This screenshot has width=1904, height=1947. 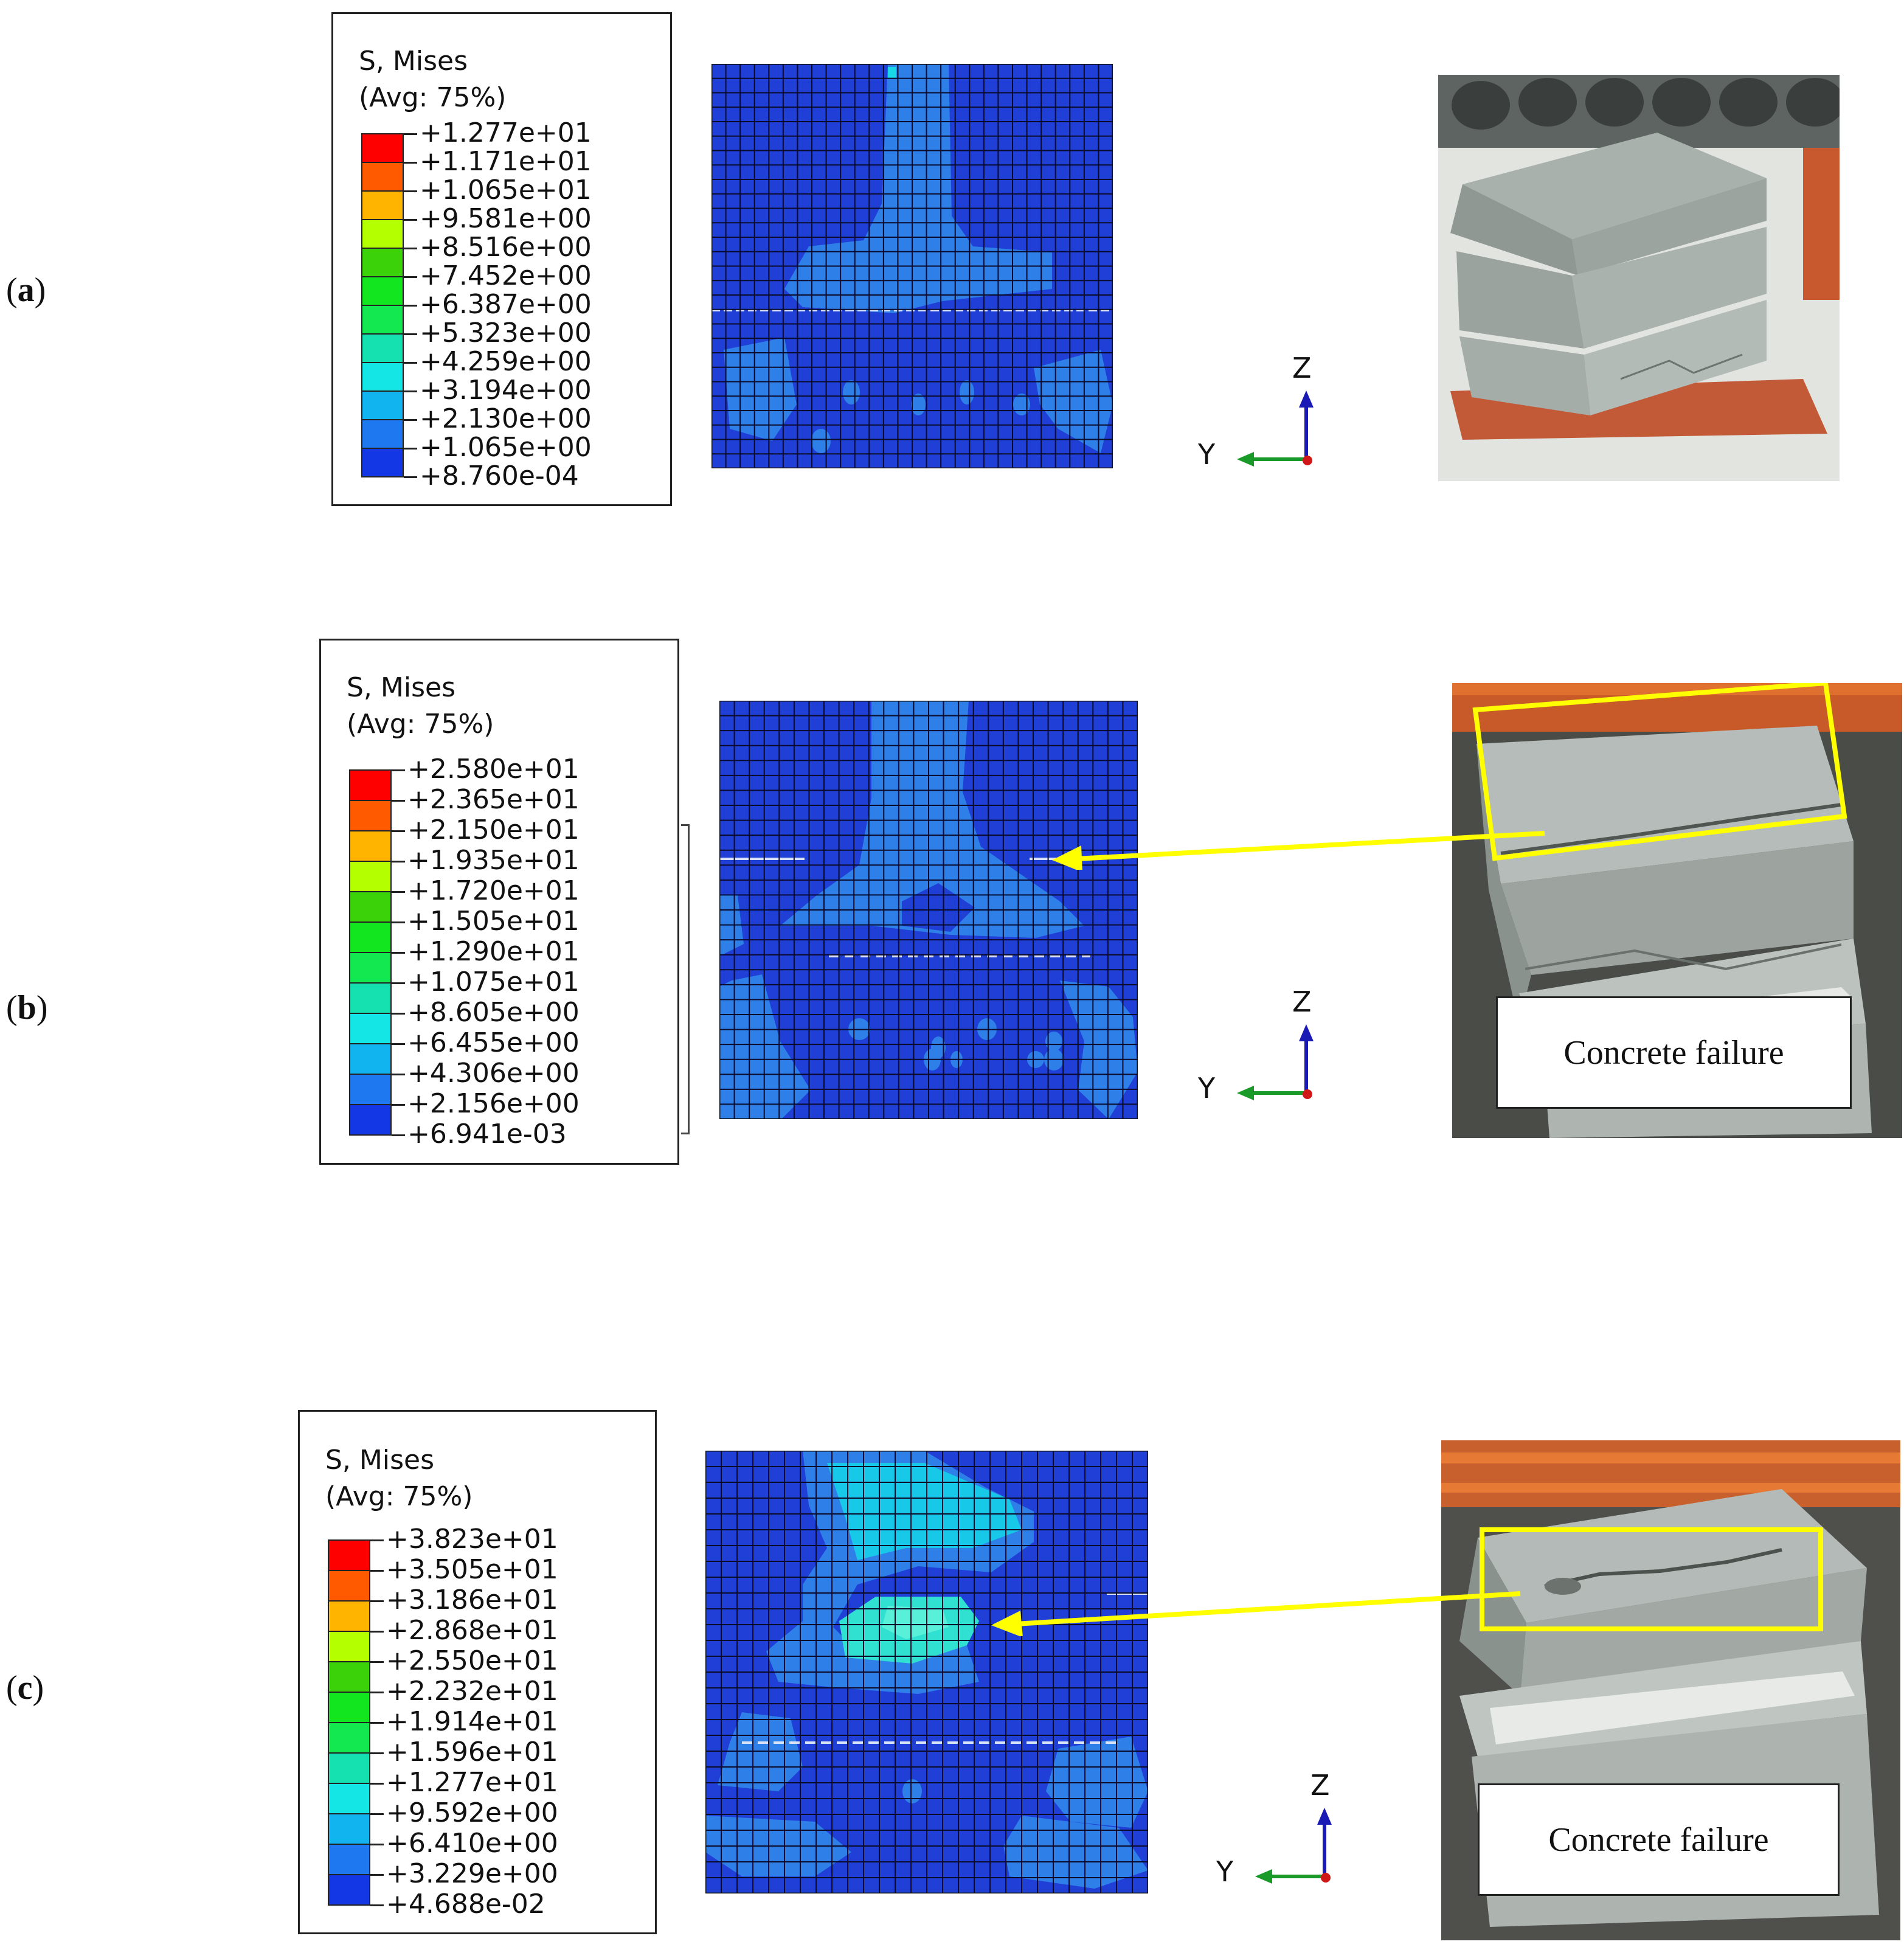 I want to click on stress-contour-a, so click(x=912, y=266).